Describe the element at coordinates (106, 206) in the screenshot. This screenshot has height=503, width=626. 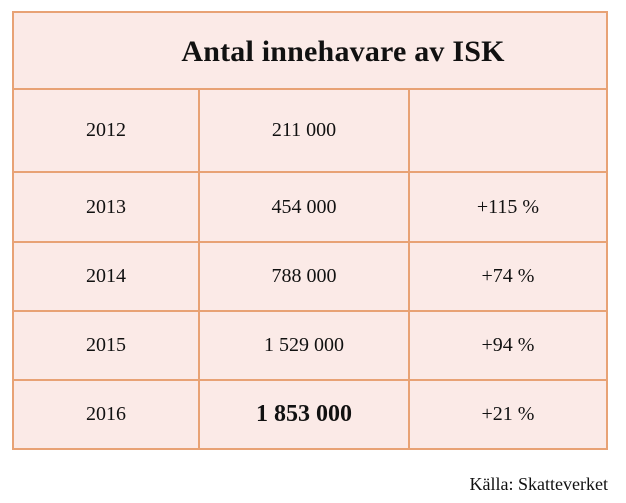
I see `year-cell: 2013` at that location.